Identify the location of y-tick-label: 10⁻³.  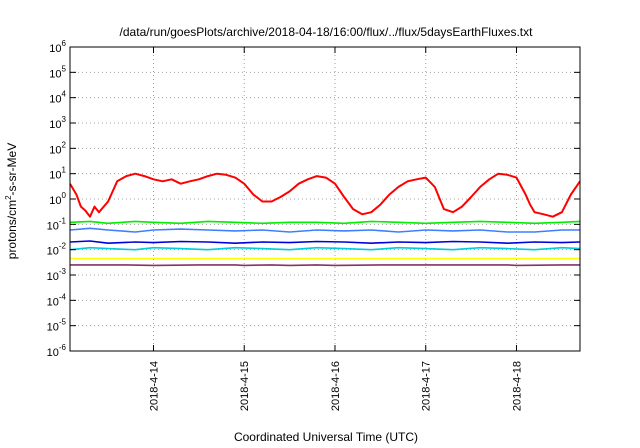
(57, 275).